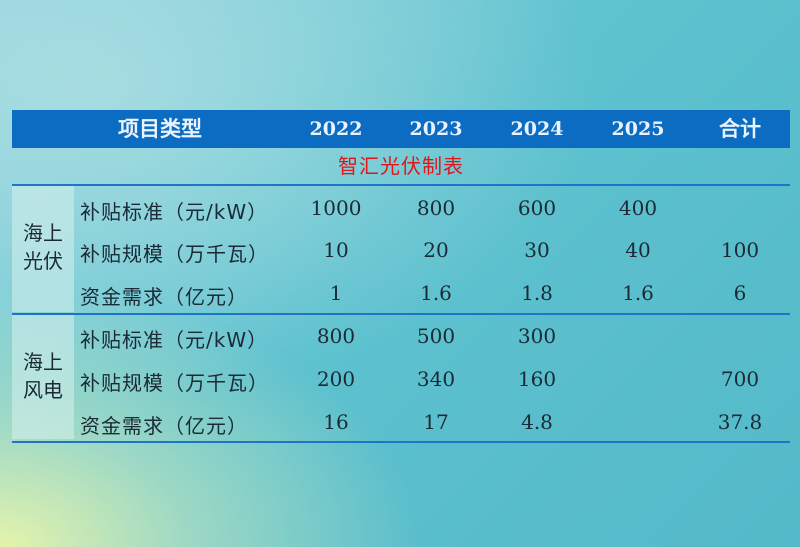 The width and height of the screenshot is (800, 547). I want to click on group-label-bg-wind, so click(43, 377).